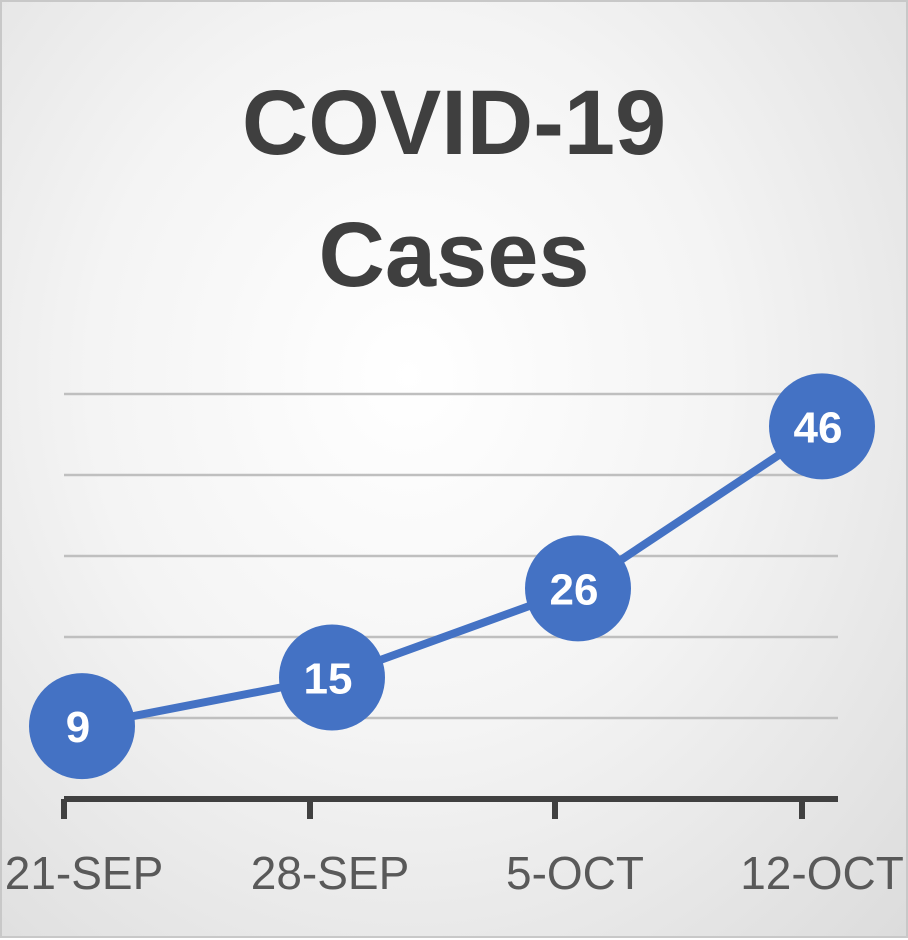  Describe the element at coordinates (78, 727) in the screenshot. I see `data-label: 9` at that location.